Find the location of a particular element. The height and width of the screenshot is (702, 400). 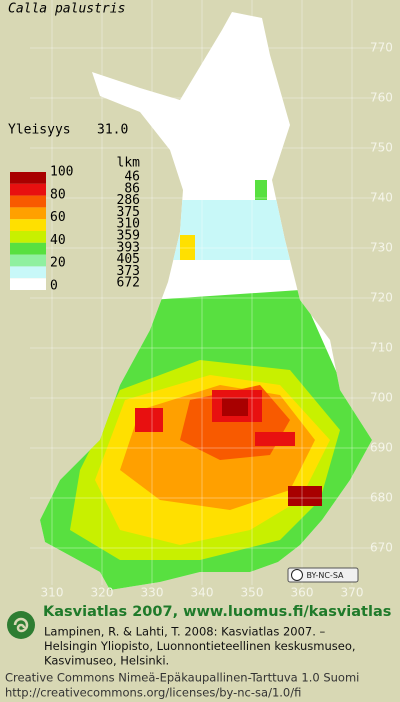

legend-count: 672 is located at coordinates (128, 283).